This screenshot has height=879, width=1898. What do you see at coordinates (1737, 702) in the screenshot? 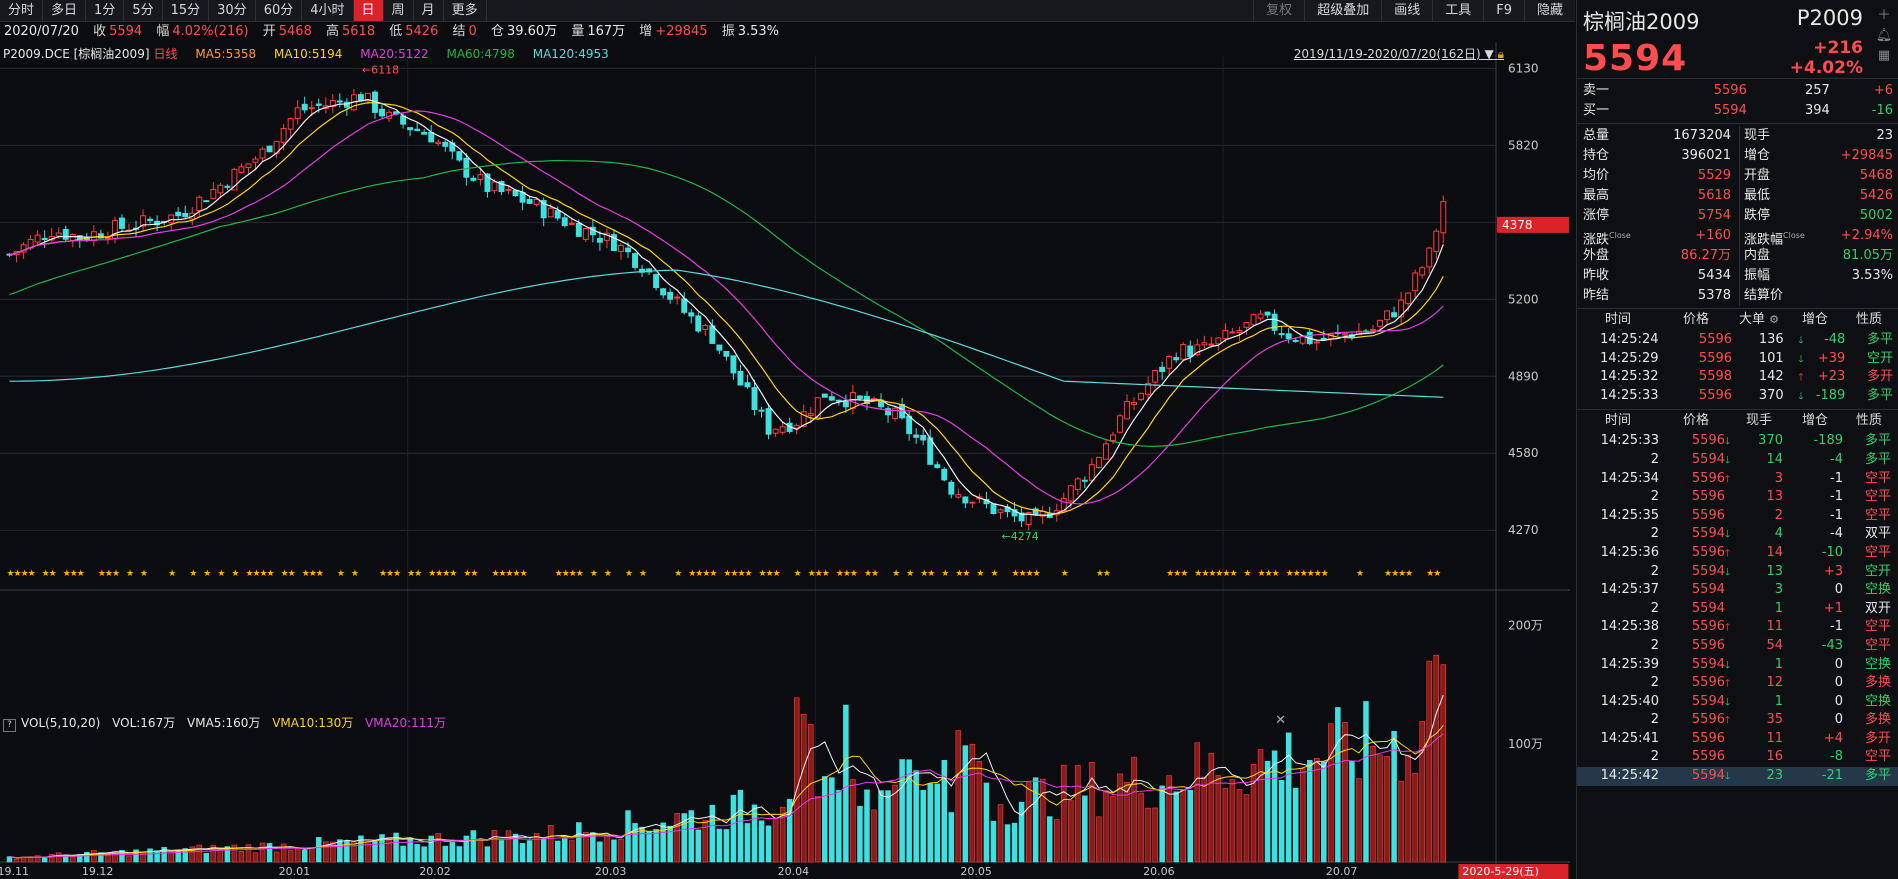
I see `tick-row: 14:25:40 5594 🡓 1 0 空换` at bounding box center [1737, 702].